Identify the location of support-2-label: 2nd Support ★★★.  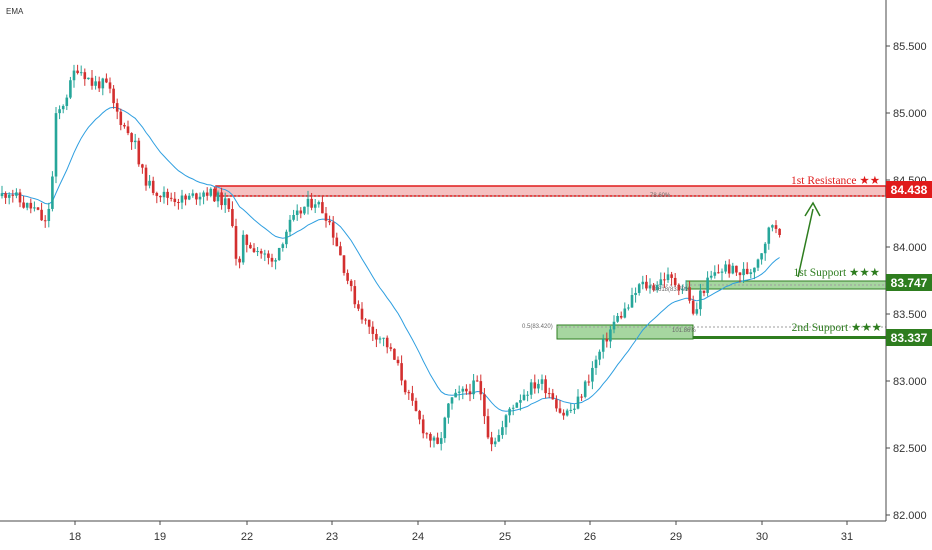
(837, 328).